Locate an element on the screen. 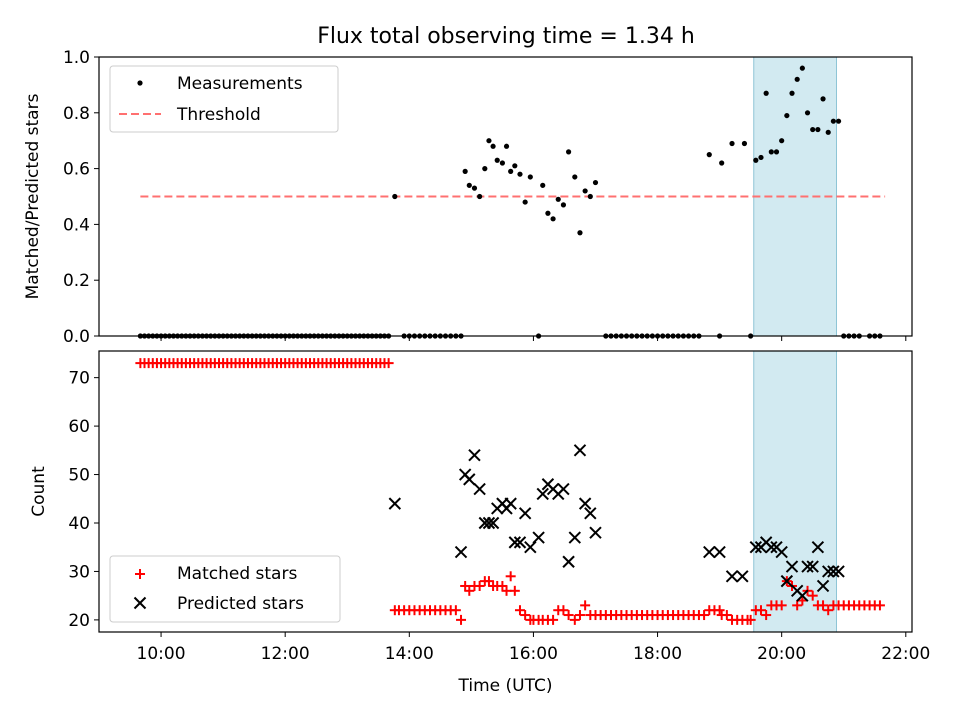 The height and width of the screenshot is (720, 960). legend-measurements-marker is located at coordinates (140, 83).